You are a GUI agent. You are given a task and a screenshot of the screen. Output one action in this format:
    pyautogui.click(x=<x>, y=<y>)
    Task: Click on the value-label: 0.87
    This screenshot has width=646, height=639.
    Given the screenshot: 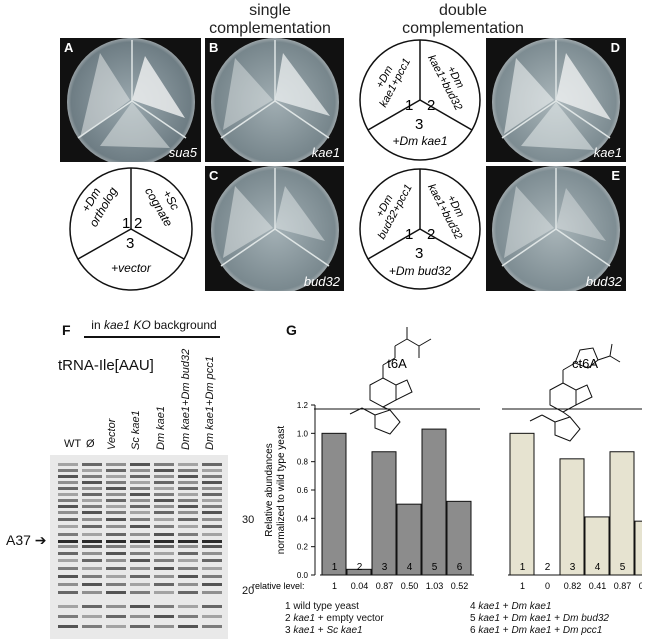 What is the action you would take?
    pyautogui.click(x=385, y=586)
    